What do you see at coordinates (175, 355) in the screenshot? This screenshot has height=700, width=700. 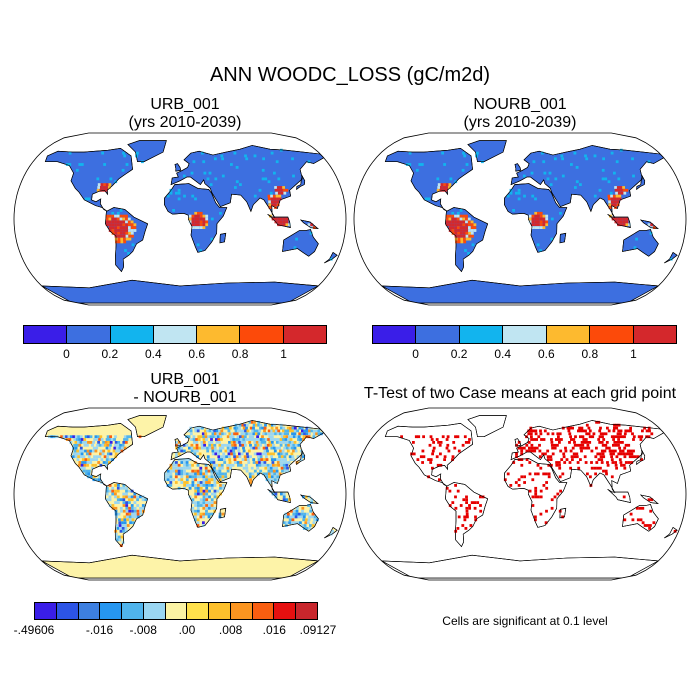 I see `colorbar-urb-ticks: 0 0.2 0.4 0.6 0.8 1` at bounding box center [175, 355].